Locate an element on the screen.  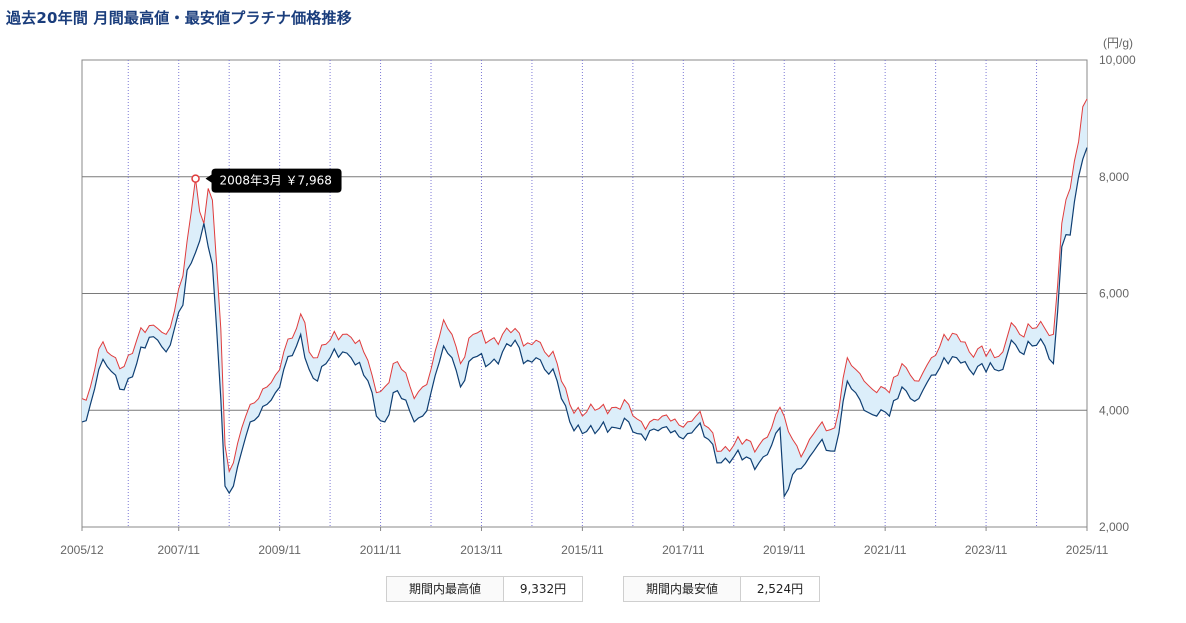
tooltip-box is located at coordinates (273, 180).